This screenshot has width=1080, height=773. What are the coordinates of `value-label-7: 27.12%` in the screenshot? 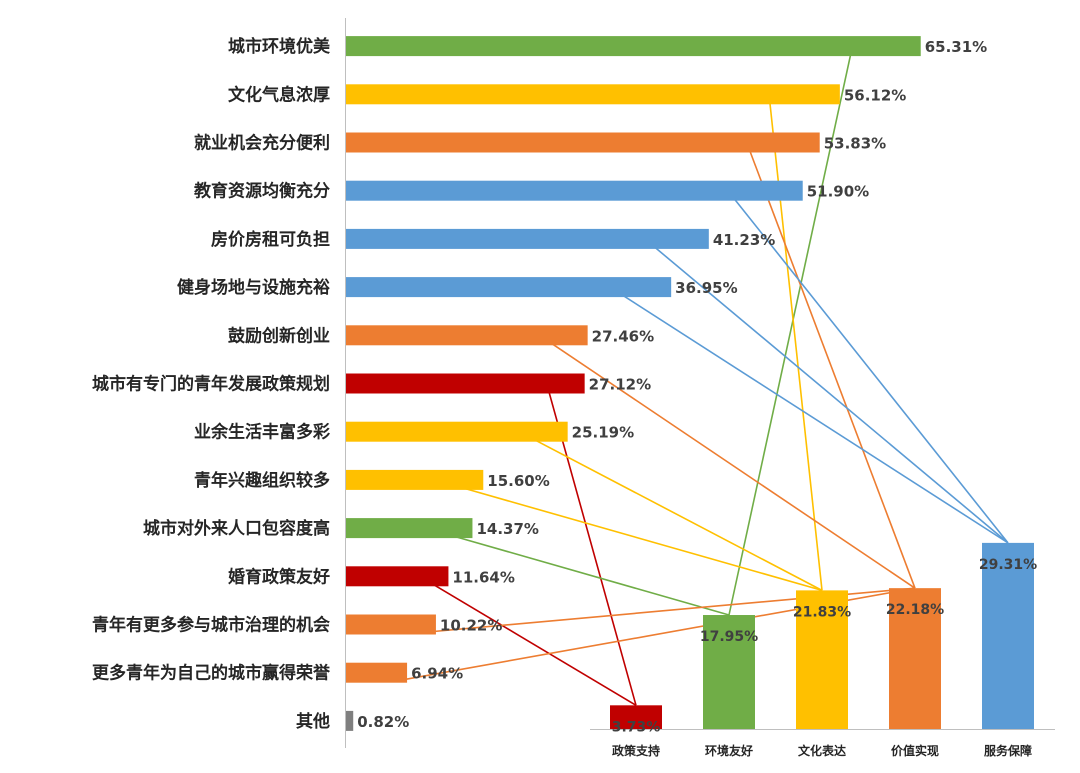 It's located at (620, 385).